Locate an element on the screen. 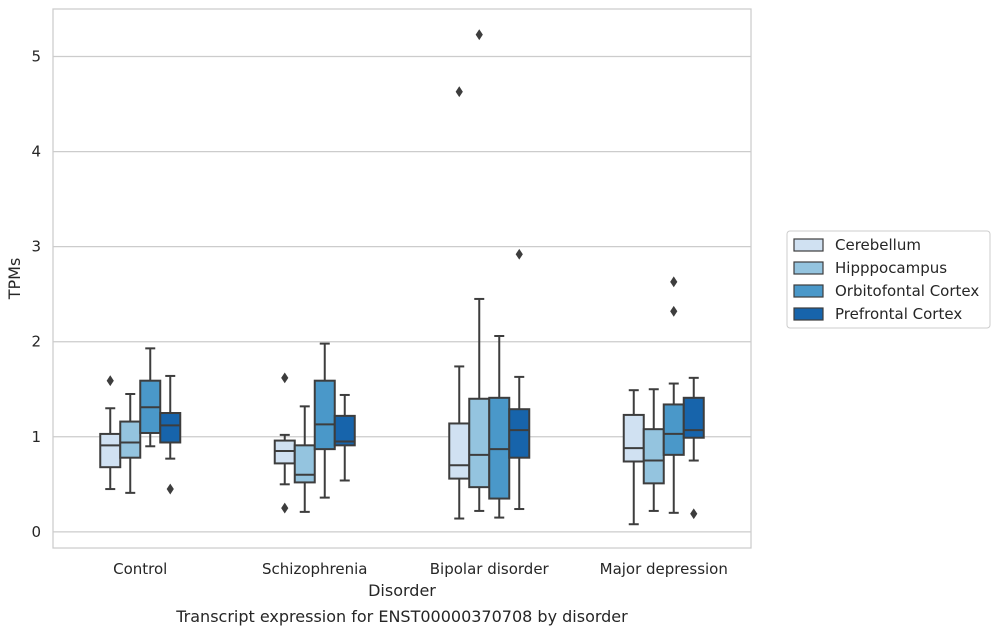  y-tick-label: 5 is located at coordinates (36, 57).